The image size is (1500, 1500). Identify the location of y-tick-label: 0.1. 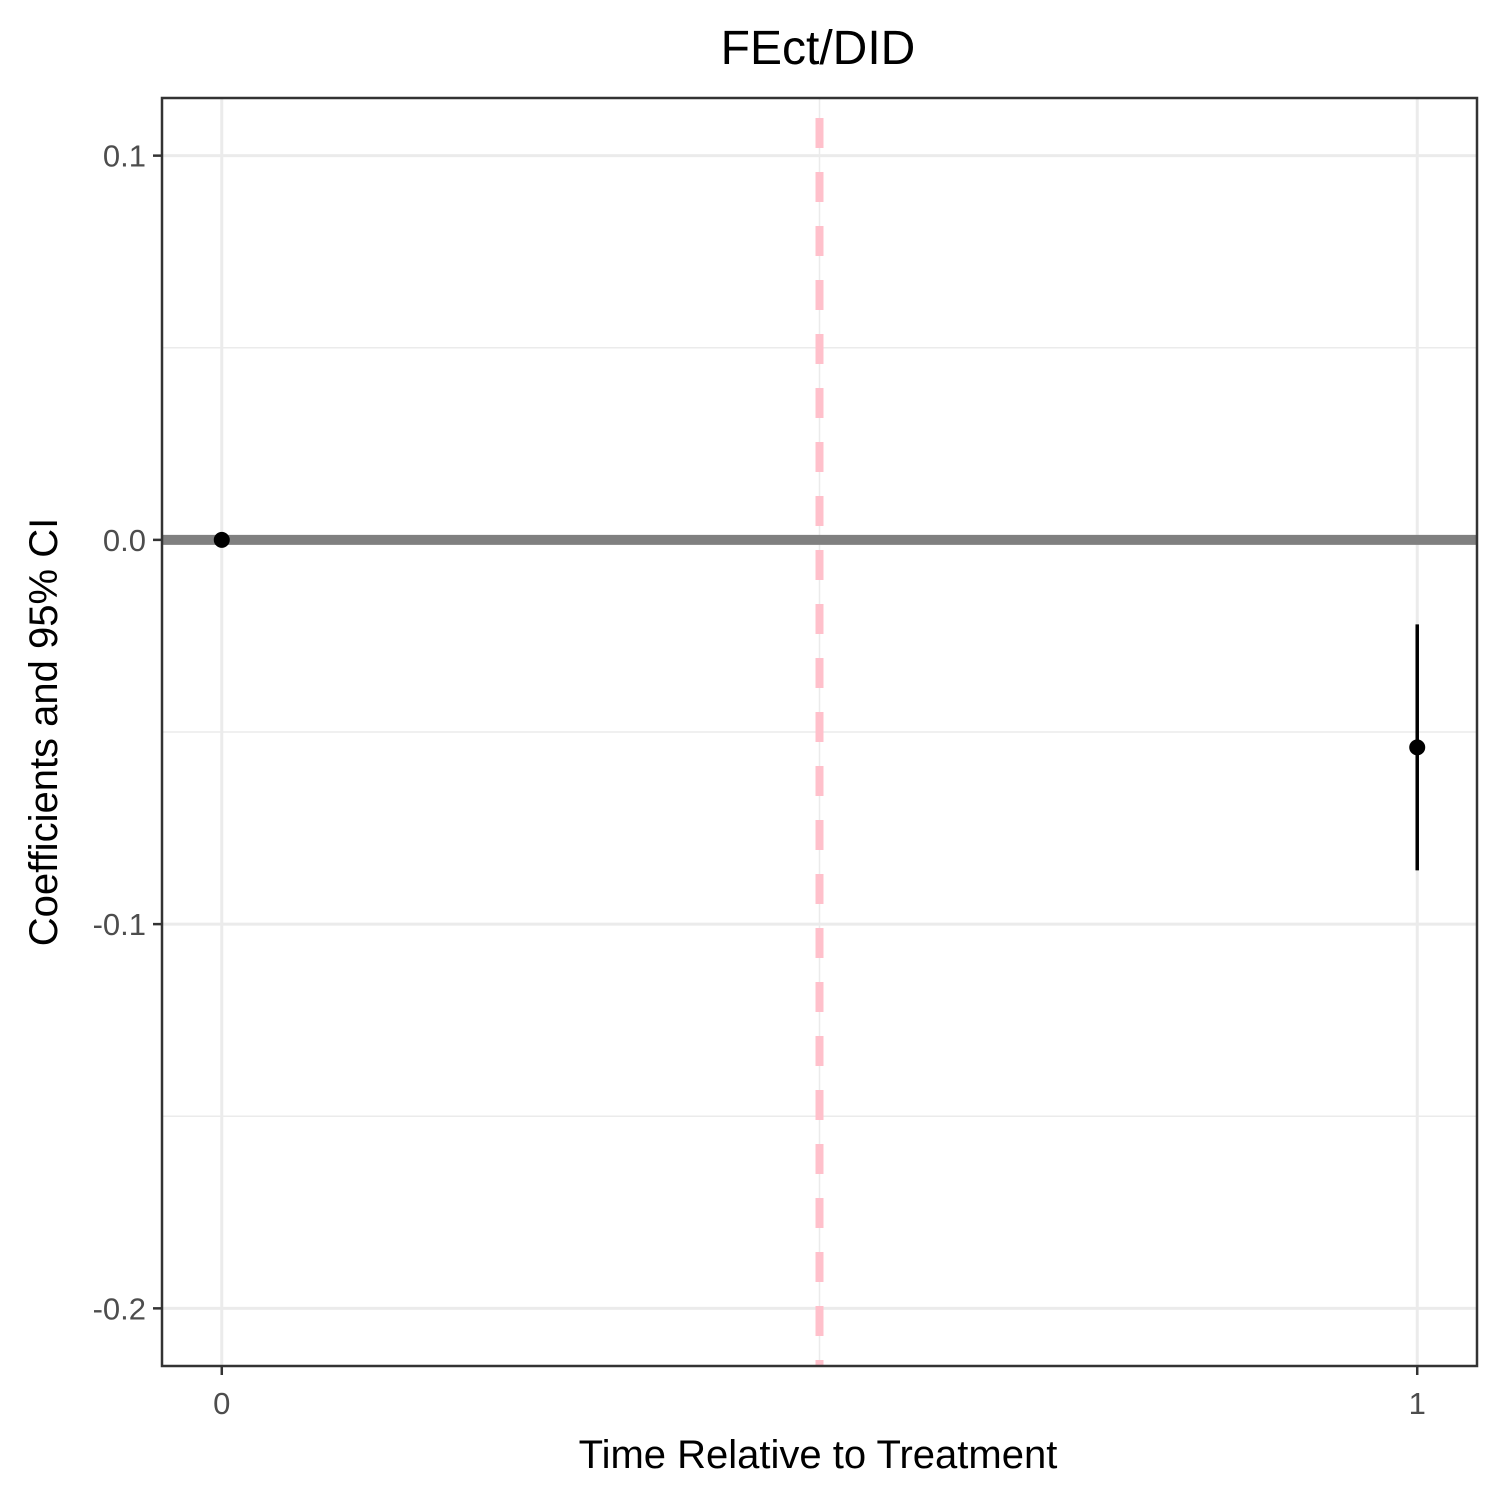
(124, 156).